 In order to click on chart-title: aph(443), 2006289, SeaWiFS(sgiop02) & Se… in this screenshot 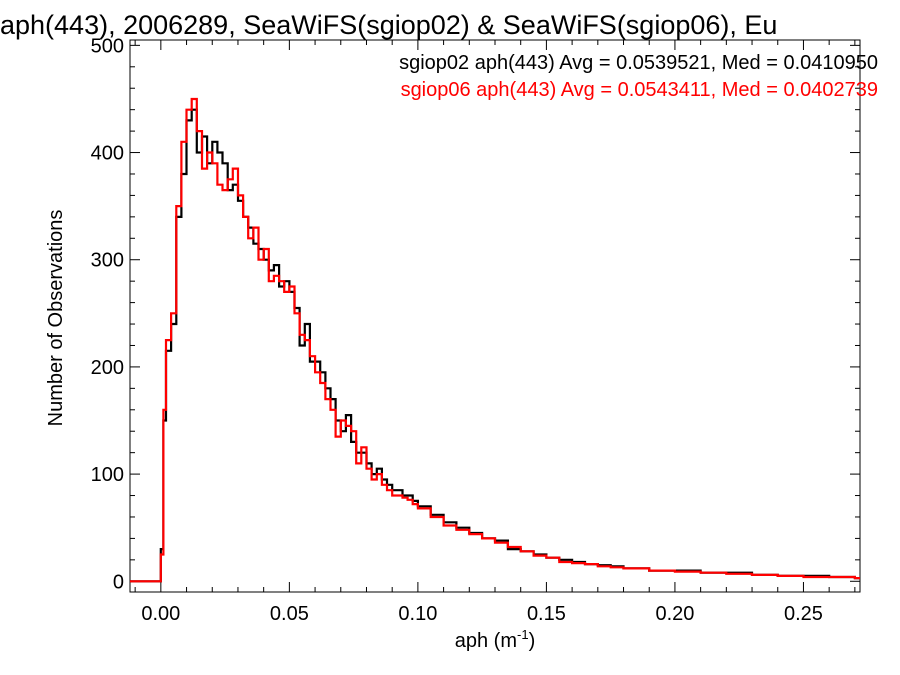, I will do `click(388, 25)`.